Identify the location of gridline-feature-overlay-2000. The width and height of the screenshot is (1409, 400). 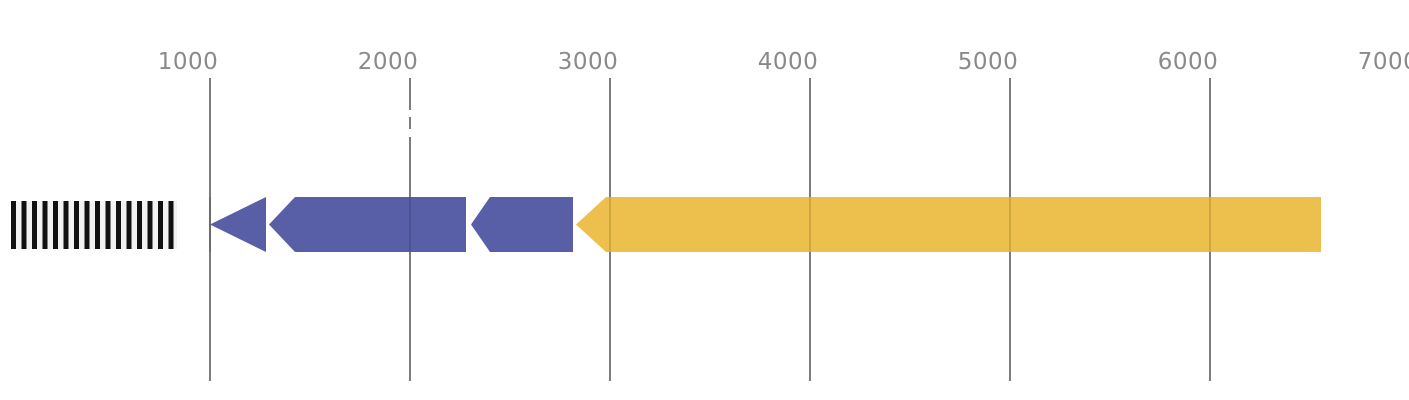
(410, 224).